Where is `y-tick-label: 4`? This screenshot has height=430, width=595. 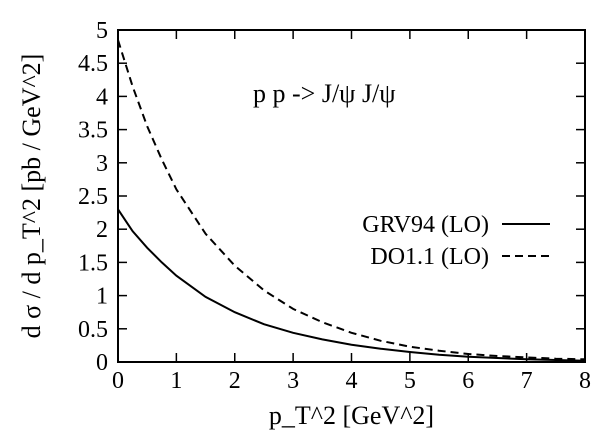 y-tick-label: 4 is located at coordinates (102, 97).